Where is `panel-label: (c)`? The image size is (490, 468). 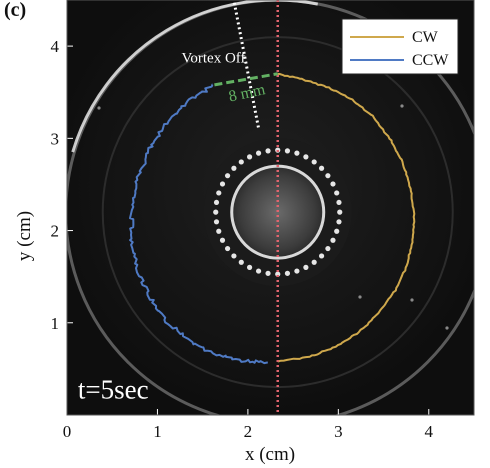
panel-label: (c) is located at coordinates (15, 10).